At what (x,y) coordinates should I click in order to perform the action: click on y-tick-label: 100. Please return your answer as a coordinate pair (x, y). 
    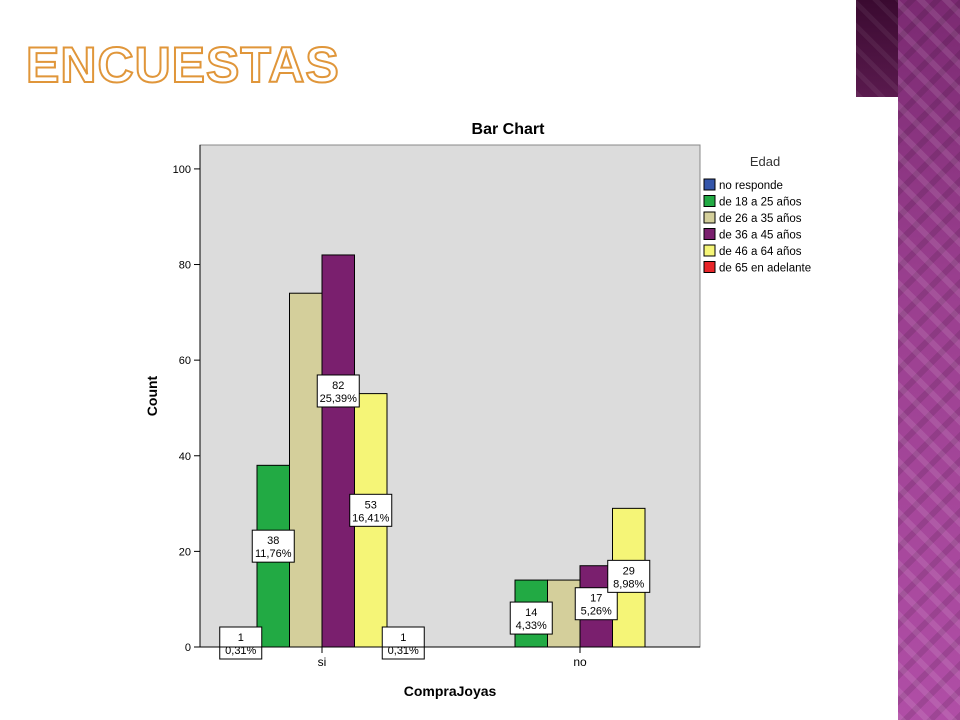
    Looking at the image, I should click on (182, 170).